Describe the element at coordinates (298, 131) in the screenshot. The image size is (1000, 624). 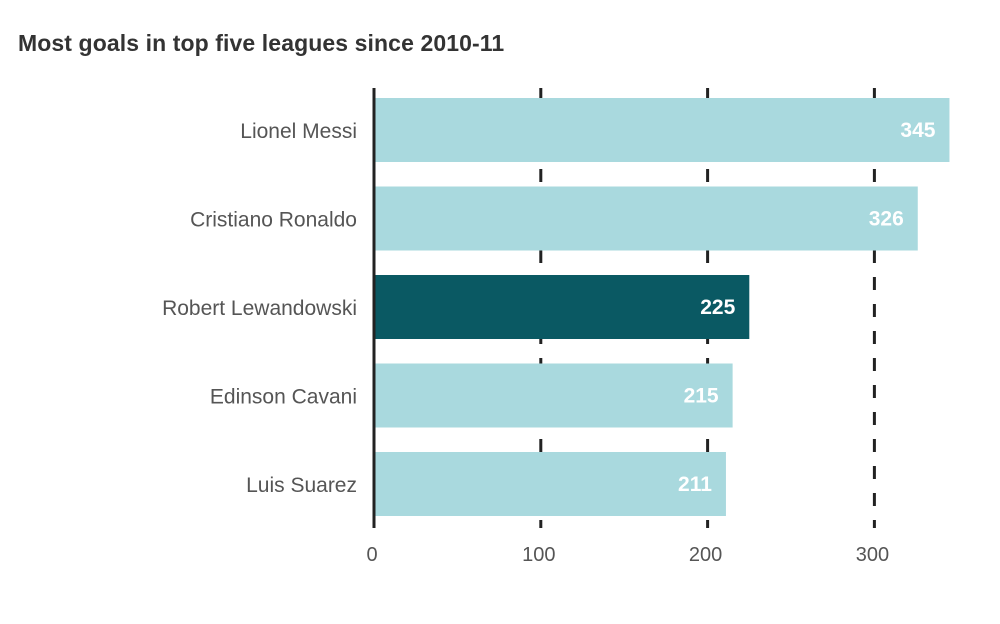
I see `category-label: Lionel Messi` at that location.